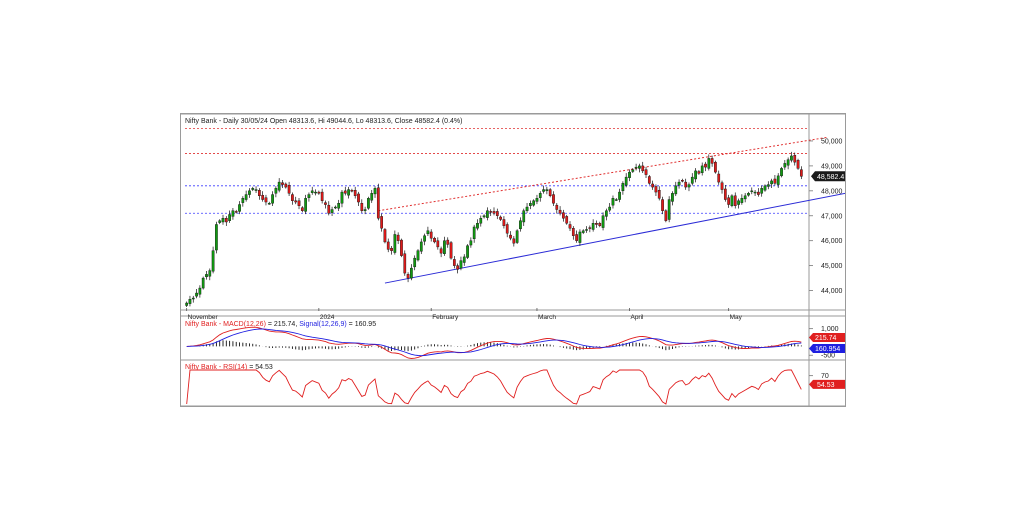  I want to click on macd-lines, so click(494, 342).